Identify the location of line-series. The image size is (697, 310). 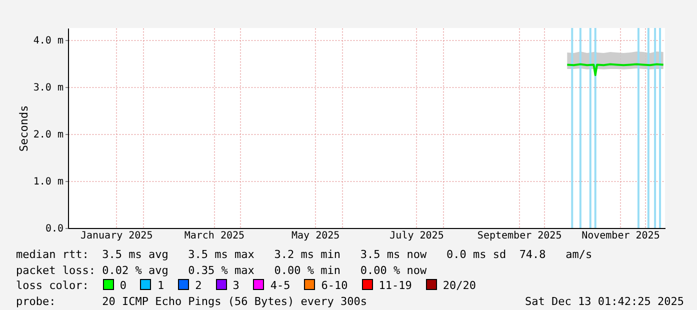
(615, 69).